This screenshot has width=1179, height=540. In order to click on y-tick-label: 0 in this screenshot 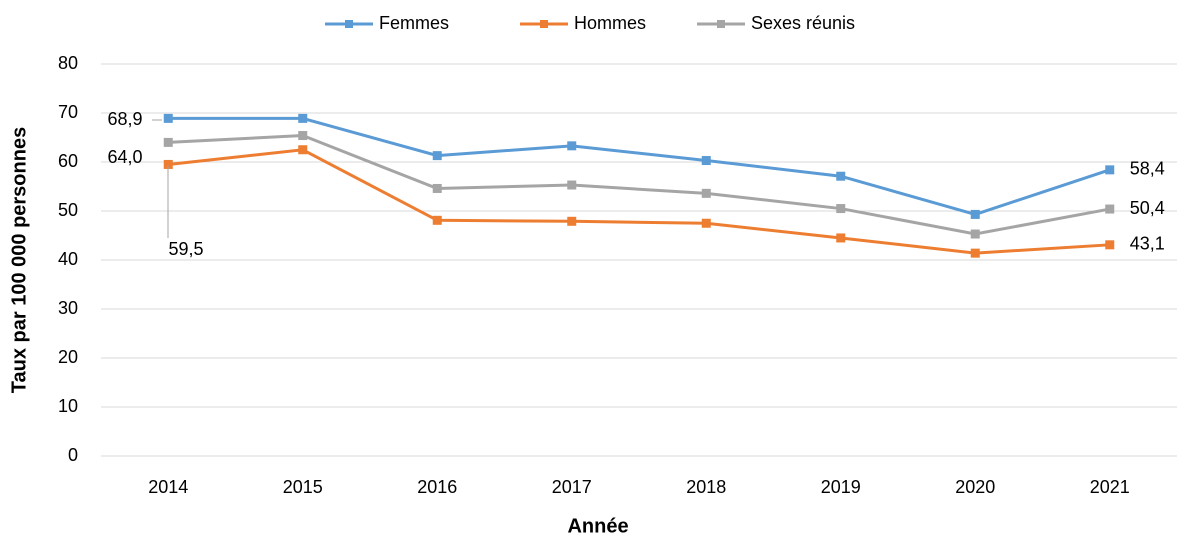, I will do `click(73, 455)`.